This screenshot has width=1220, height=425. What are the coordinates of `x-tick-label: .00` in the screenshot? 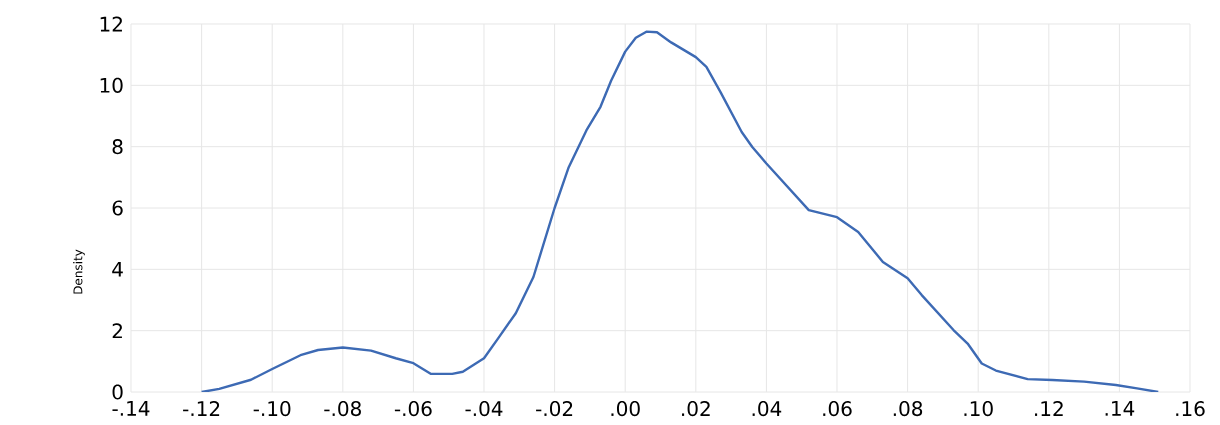 It's located at (625, 409).